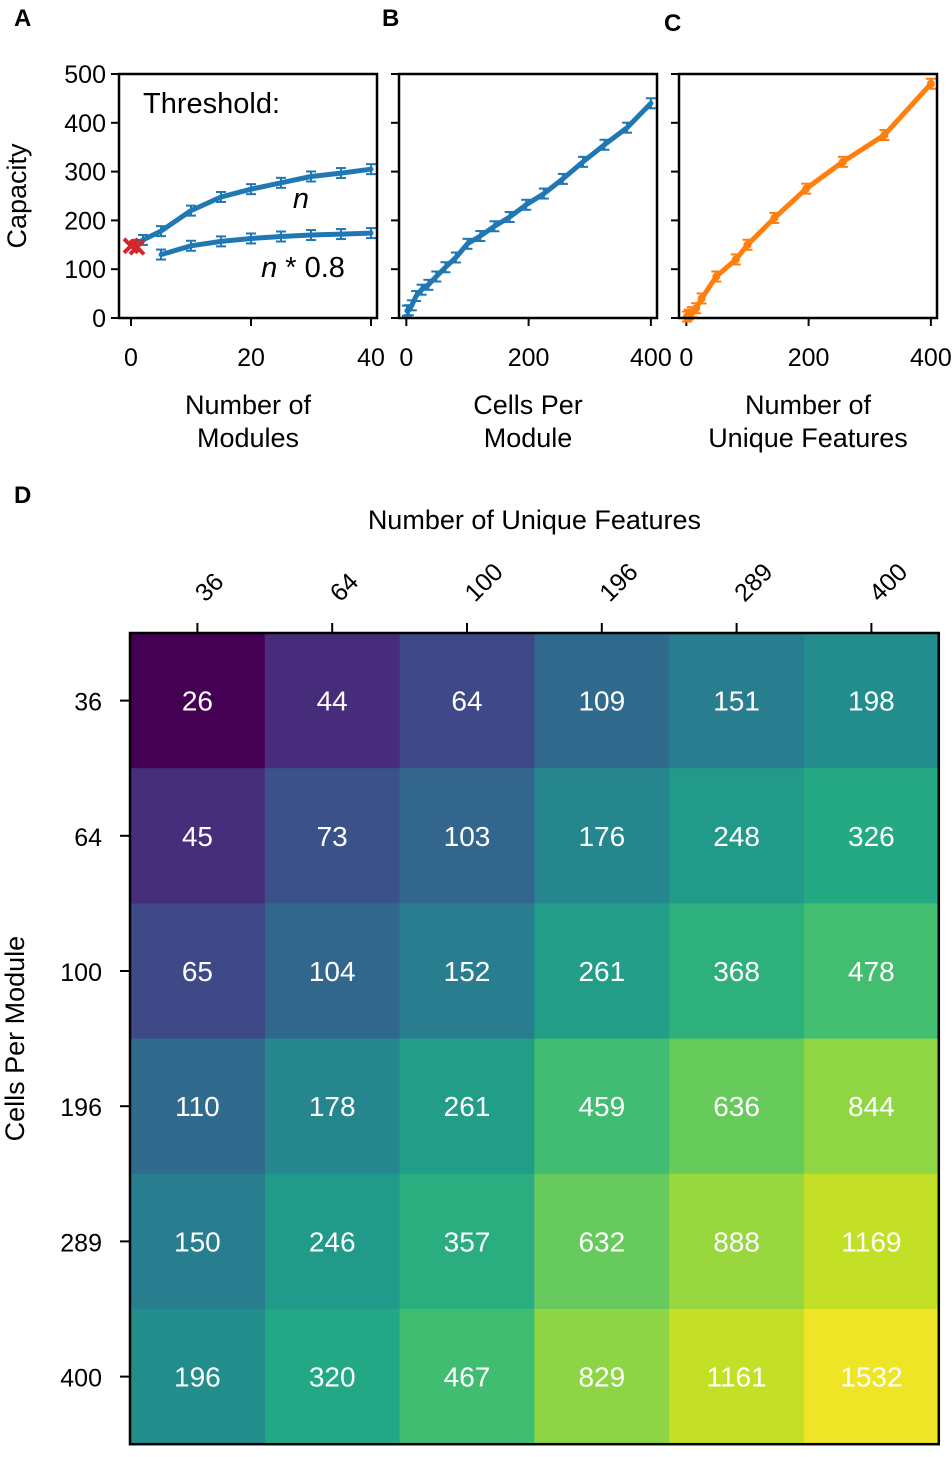 Image resolution: width=952 pixels, height=1457 pixels. Describe the element at coordinates (736, 836) in the screenshot. I see `heatmap-cell-value: 248` at that location.